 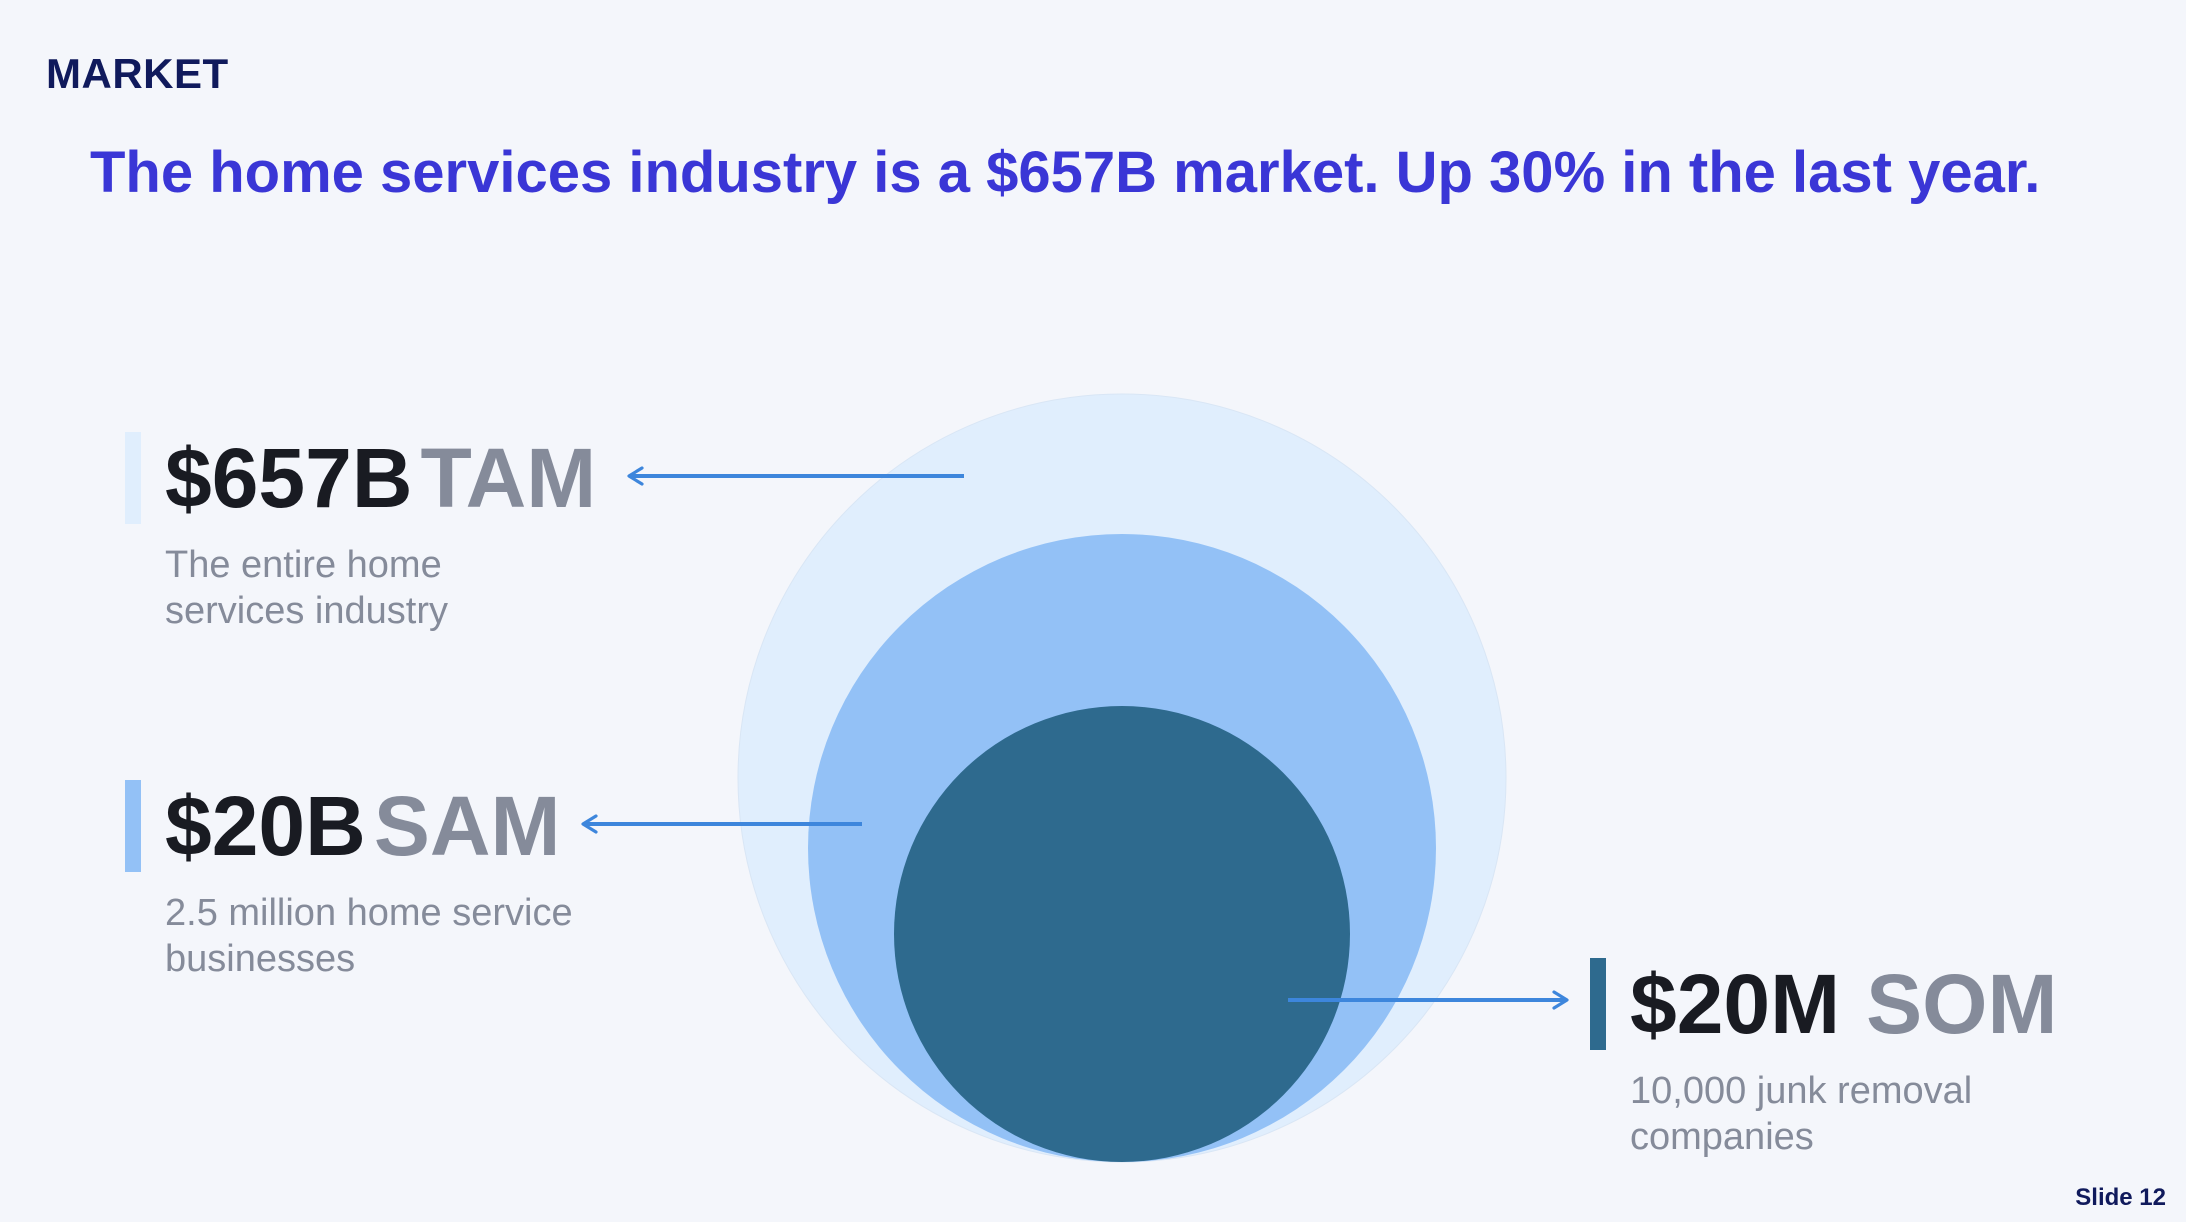 I want to click on som-label: SOM, so click(x=1962, y=1004).